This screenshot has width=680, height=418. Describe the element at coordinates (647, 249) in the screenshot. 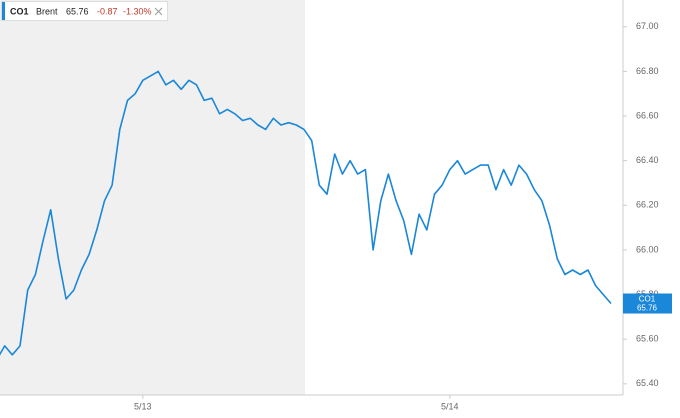

I see `y-tick-label: 66.00` at that location.